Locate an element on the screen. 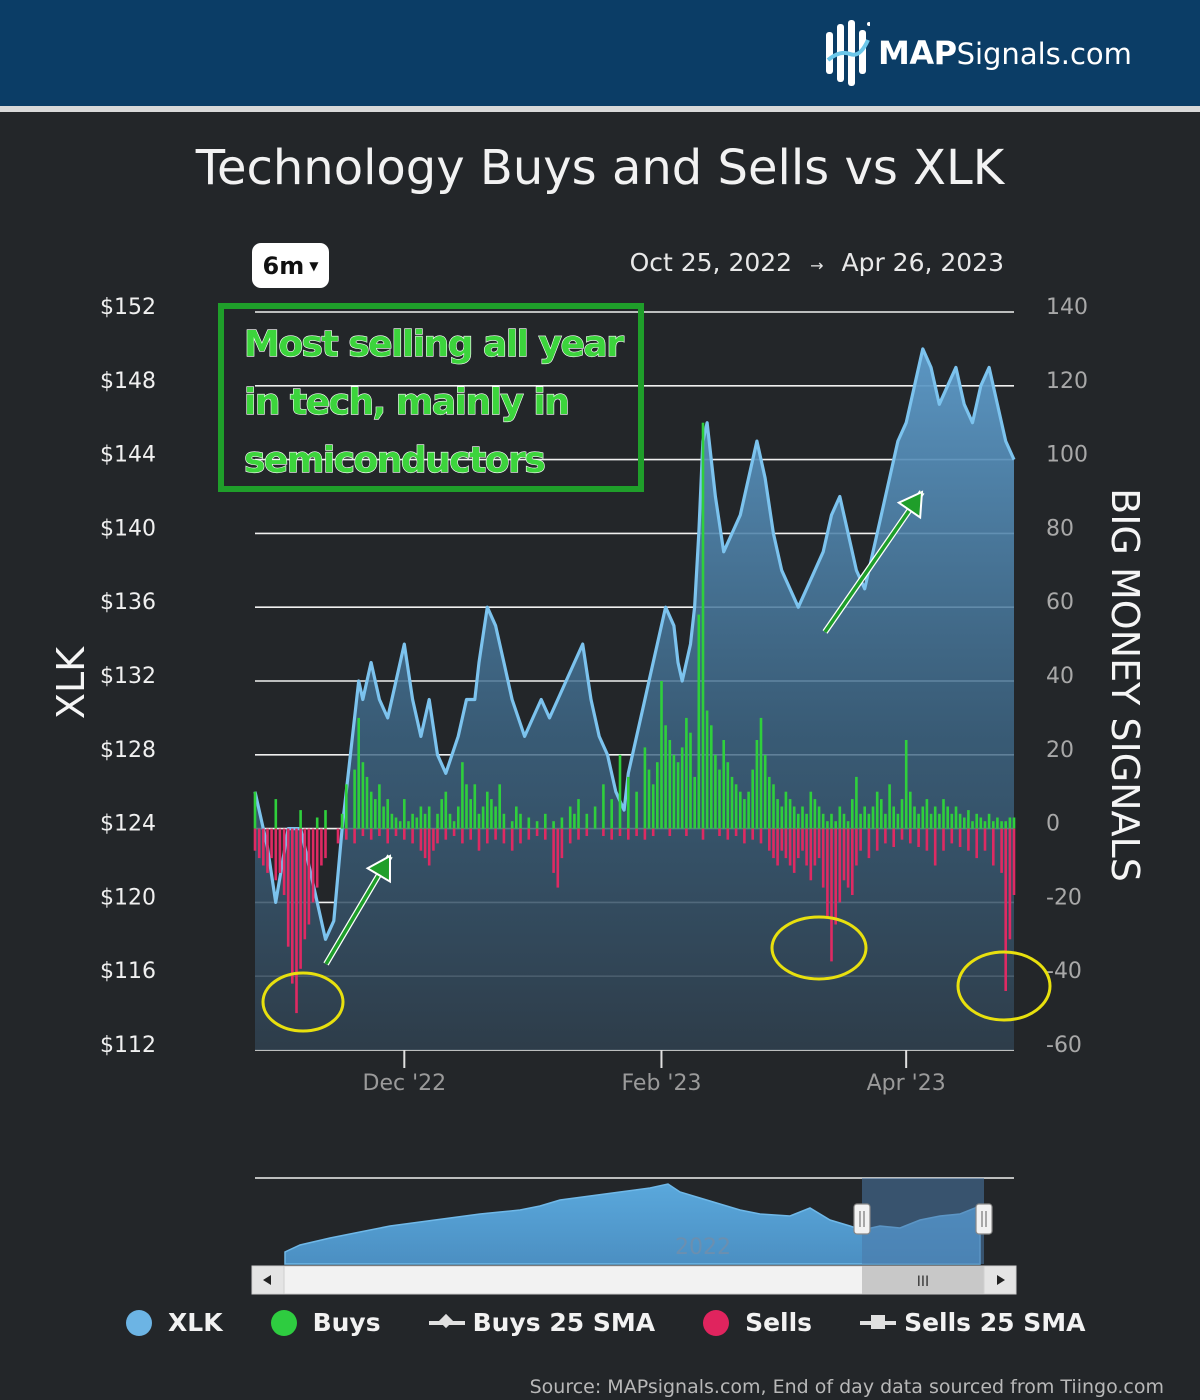  date-start: Oct 25, 2022 is located at coordinates (711, 262).